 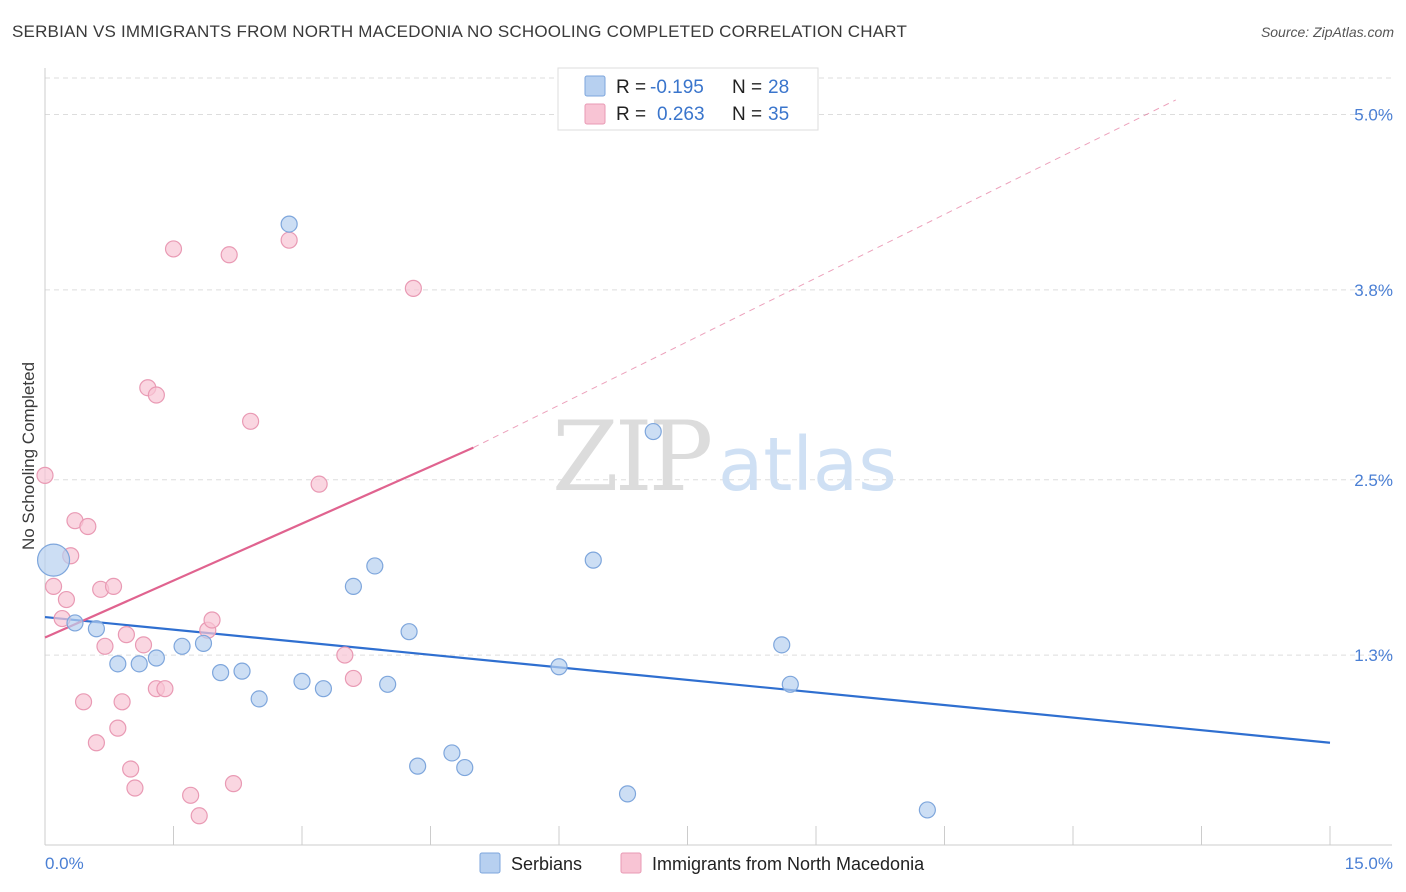 I want to click on legend: R = -0.195 N = 28 R = 0.263 N = 35, so click(x=688, y=99).